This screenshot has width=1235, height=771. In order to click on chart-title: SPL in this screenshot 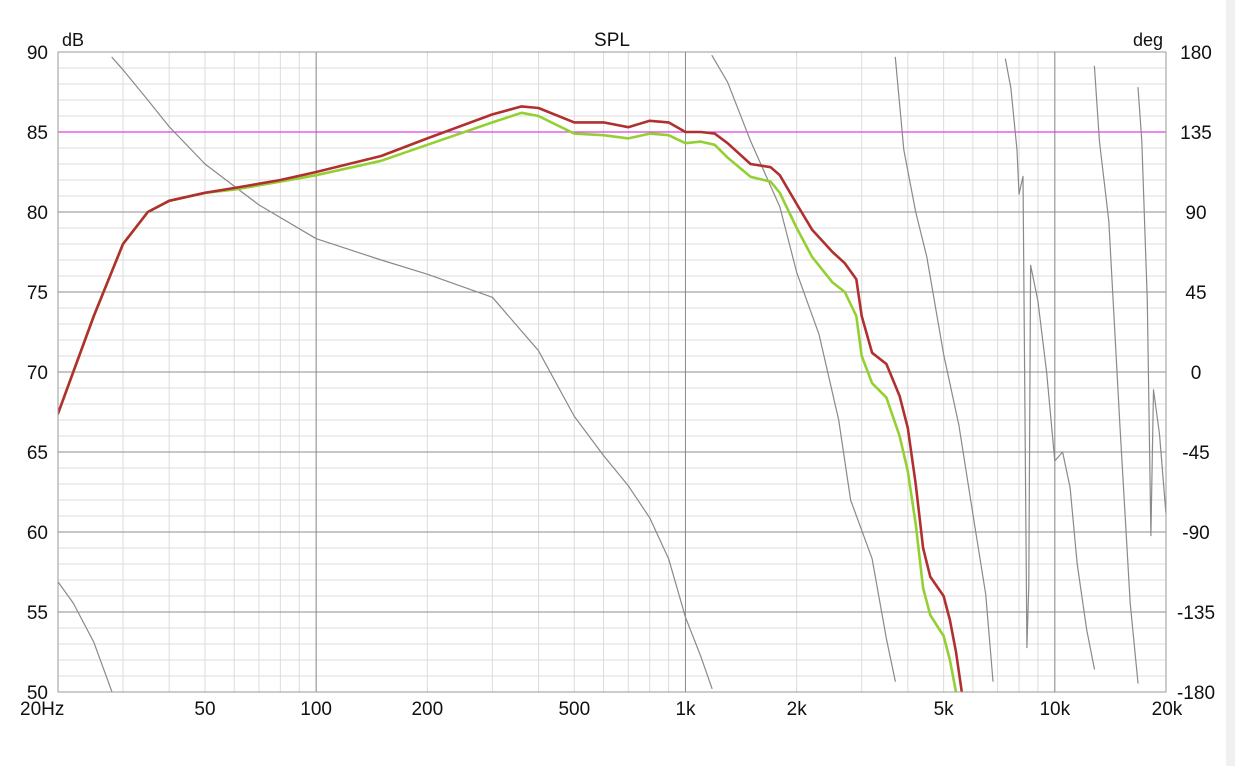, I will do `click(612, 40)`.